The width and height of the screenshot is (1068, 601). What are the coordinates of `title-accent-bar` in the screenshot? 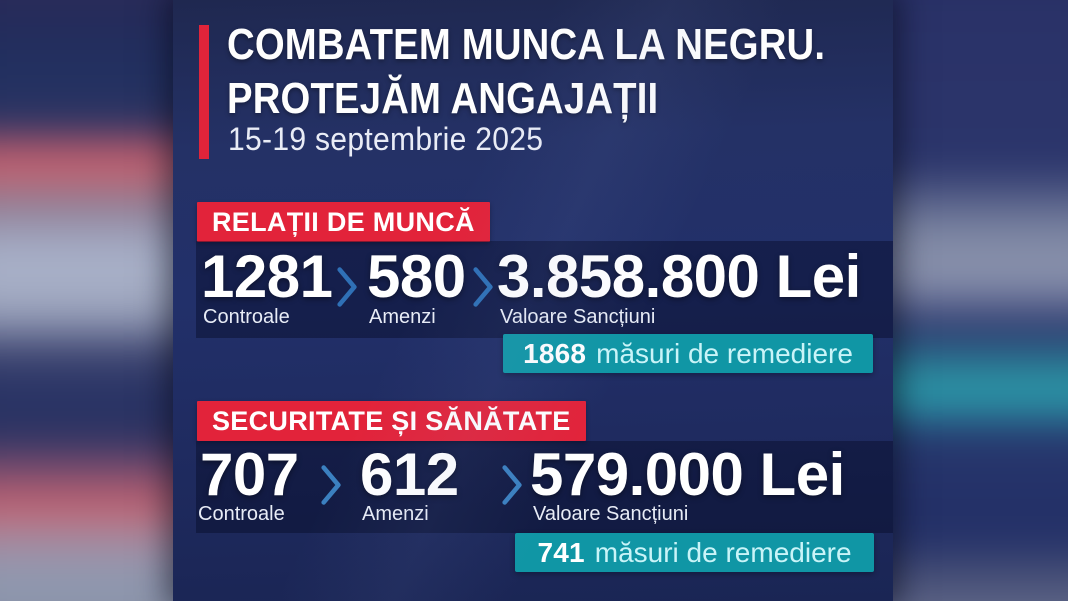 It's located at (204, 92).